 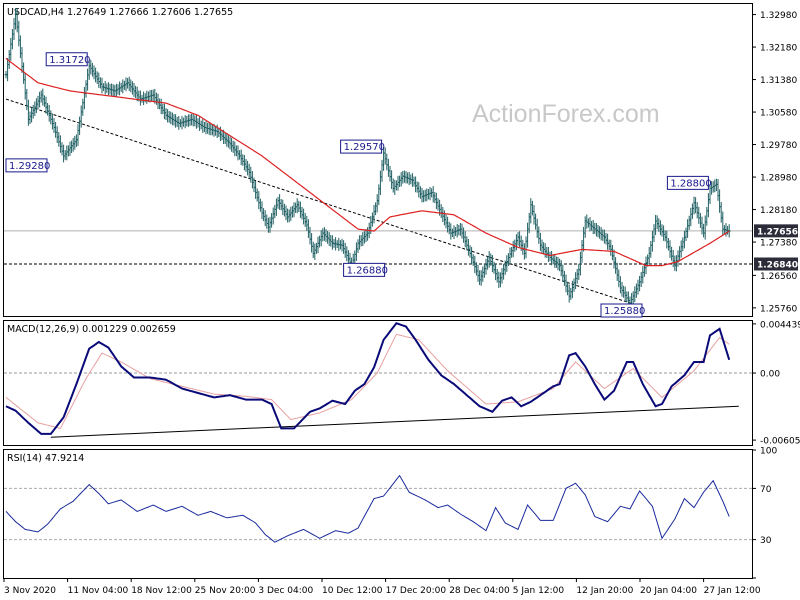 I want to click on time-tick-label: 17 Dec 20:00, so click(x=416, y=591).